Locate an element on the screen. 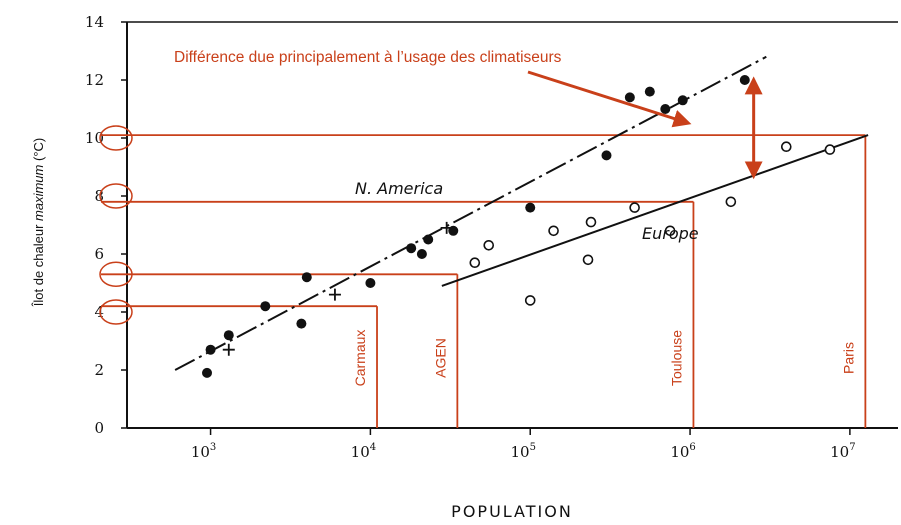 Image resolution: width=901 pixels, height=525 pixels. x-tick-label: 10³ is located at coordinates (203, 451).